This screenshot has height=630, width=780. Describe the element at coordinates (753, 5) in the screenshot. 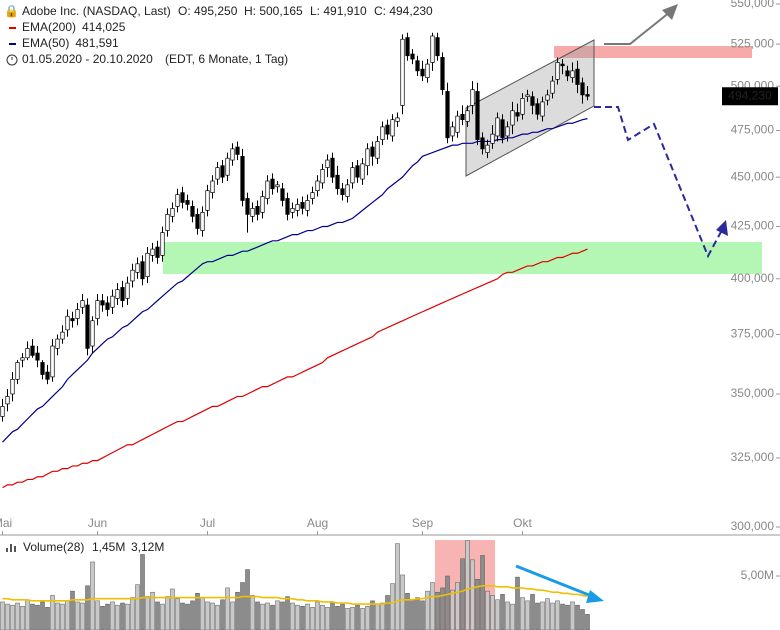

I see `y-tick-label: 550,000` at that location.